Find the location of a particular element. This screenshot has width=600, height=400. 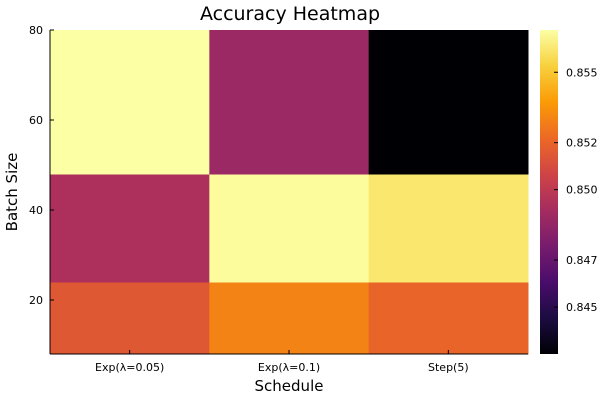

x-tick-label: Exp(λ=0.05) is located at coordinates (129, 367).